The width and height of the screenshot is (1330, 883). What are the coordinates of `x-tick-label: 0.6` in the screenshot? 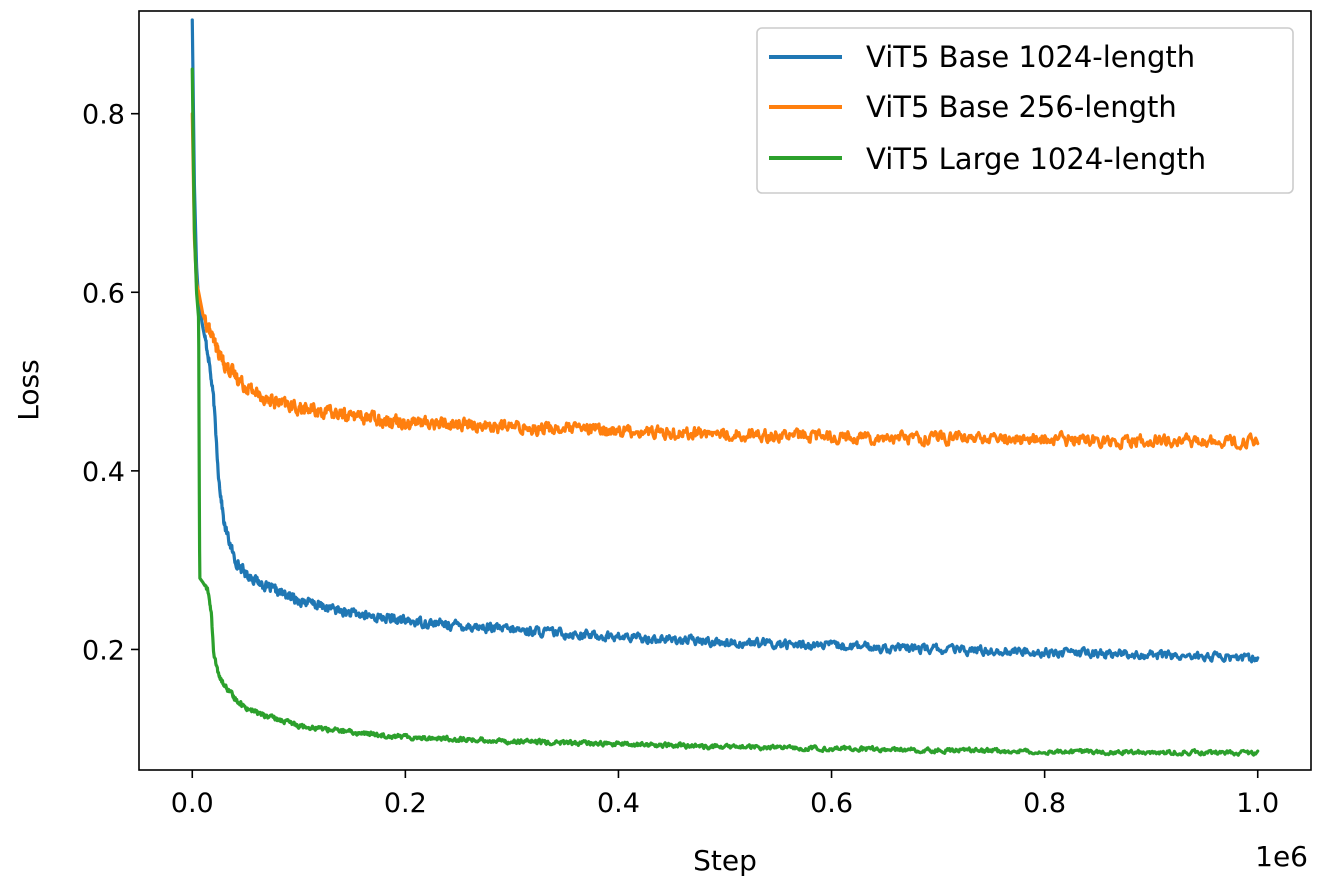 It's located at (831, 803).